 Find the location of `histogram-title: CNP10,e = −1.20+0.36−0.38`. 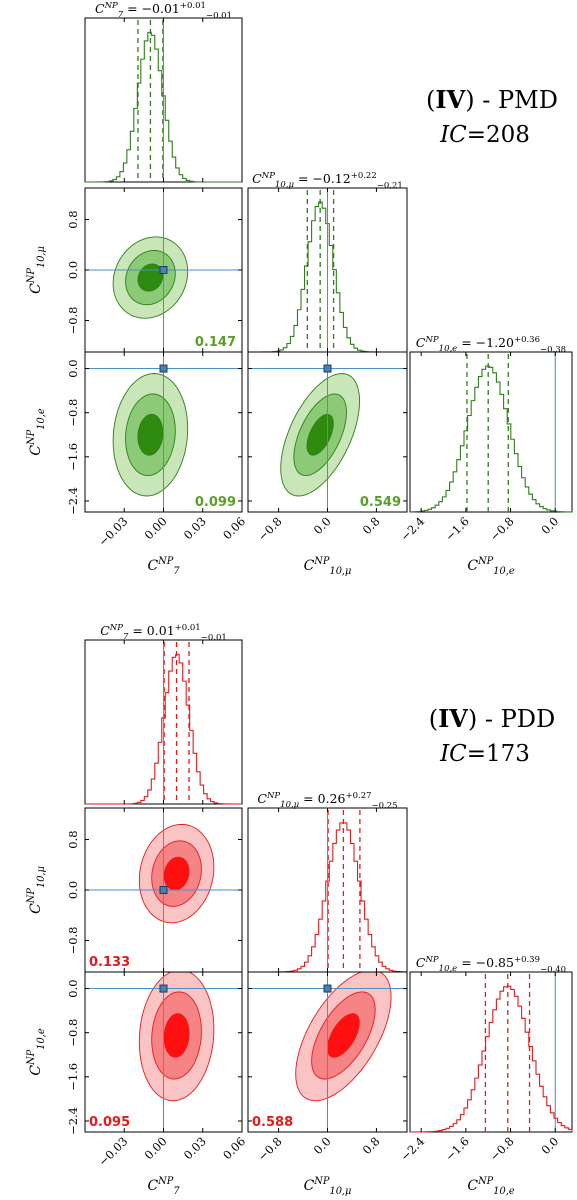

histogram-title: CNP10,e = −1.20+0.36−0.38 is located at coordinates (491, 345).